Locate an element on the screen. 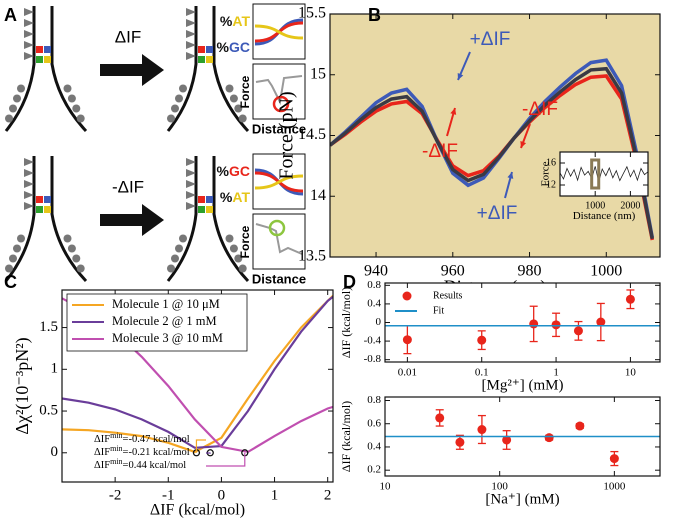 The height and width of the screenshot is (521, 674). annotation-part: =0.44 kcal/mol is located at coordinates (155, 465).